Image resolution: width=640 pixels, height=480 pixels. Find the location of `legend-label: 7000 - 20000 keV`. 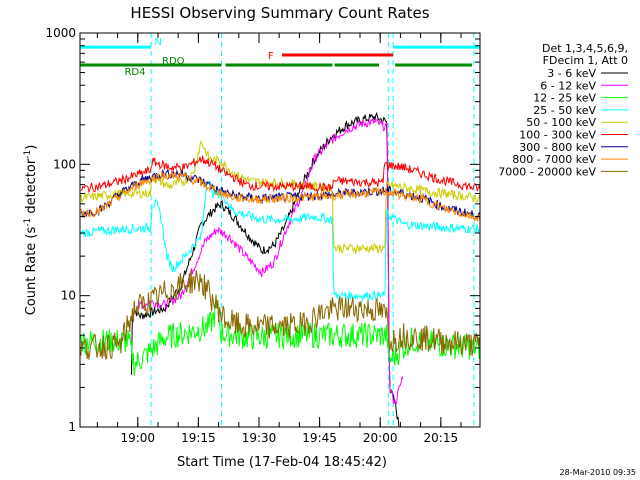

legend-label: 7000 - 20000 keV is located at coordinates (547, 171).